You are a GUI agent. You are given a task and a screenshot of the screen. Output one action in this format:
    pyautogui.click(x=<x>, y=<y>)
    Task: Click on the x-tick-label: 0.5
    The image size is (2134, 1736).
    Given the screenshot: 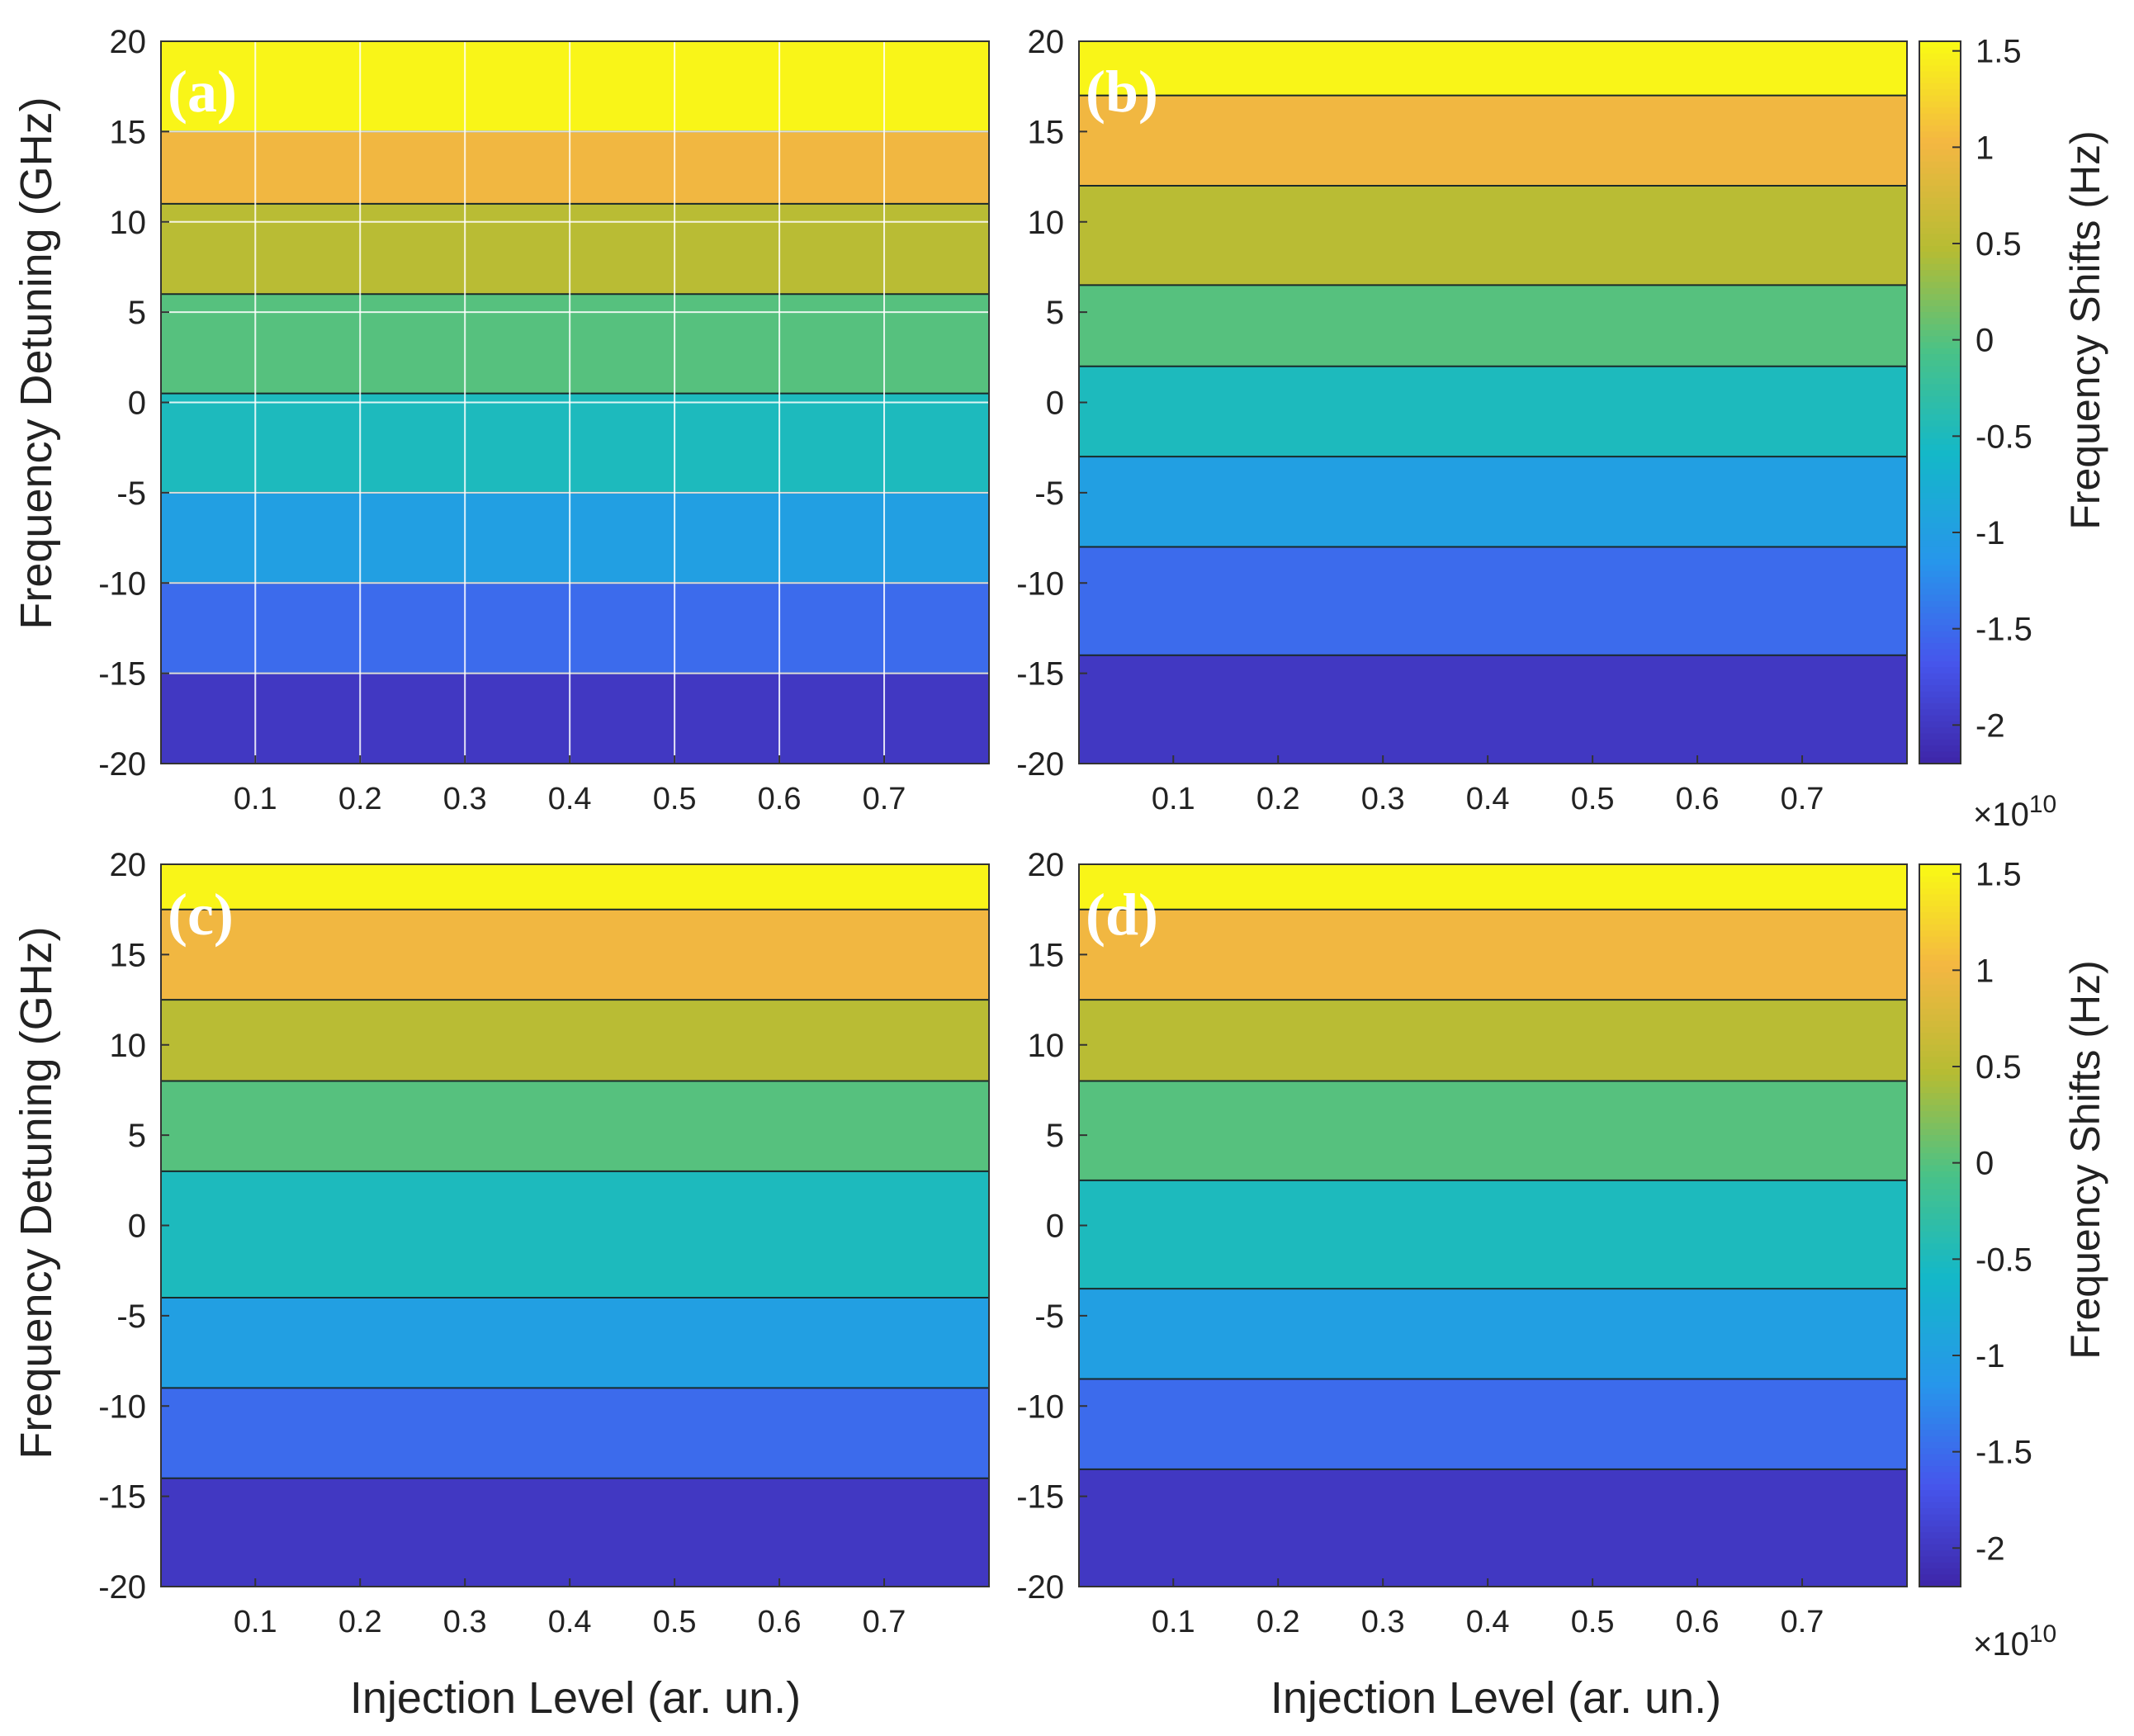 What is the action you would take?
    pyautogui.click(x=675, y=1622)
    